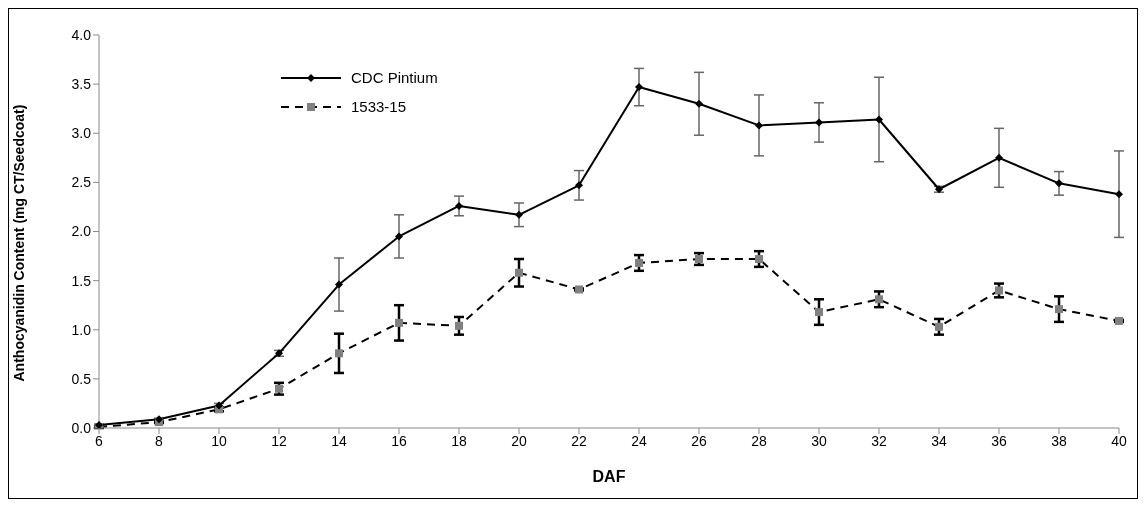 The image size is (1144, 505). What do you see at coordinates (81, 427) in the screenshot?
I see `y-tick-label: 0.0` at bounding box center [81, 427].